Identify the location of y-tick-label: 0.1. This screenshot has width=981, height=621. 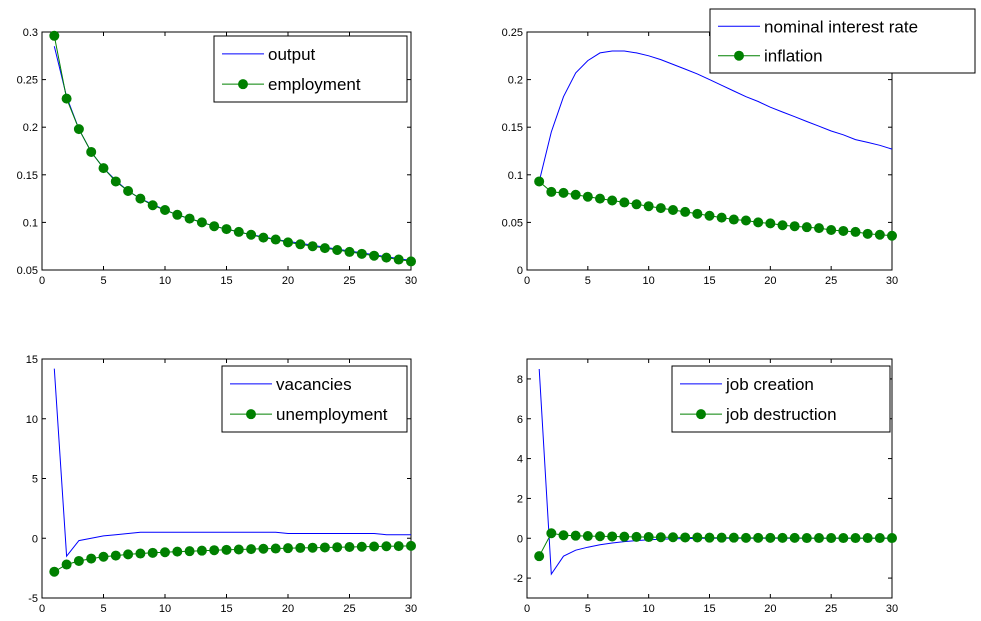
(515, 176).